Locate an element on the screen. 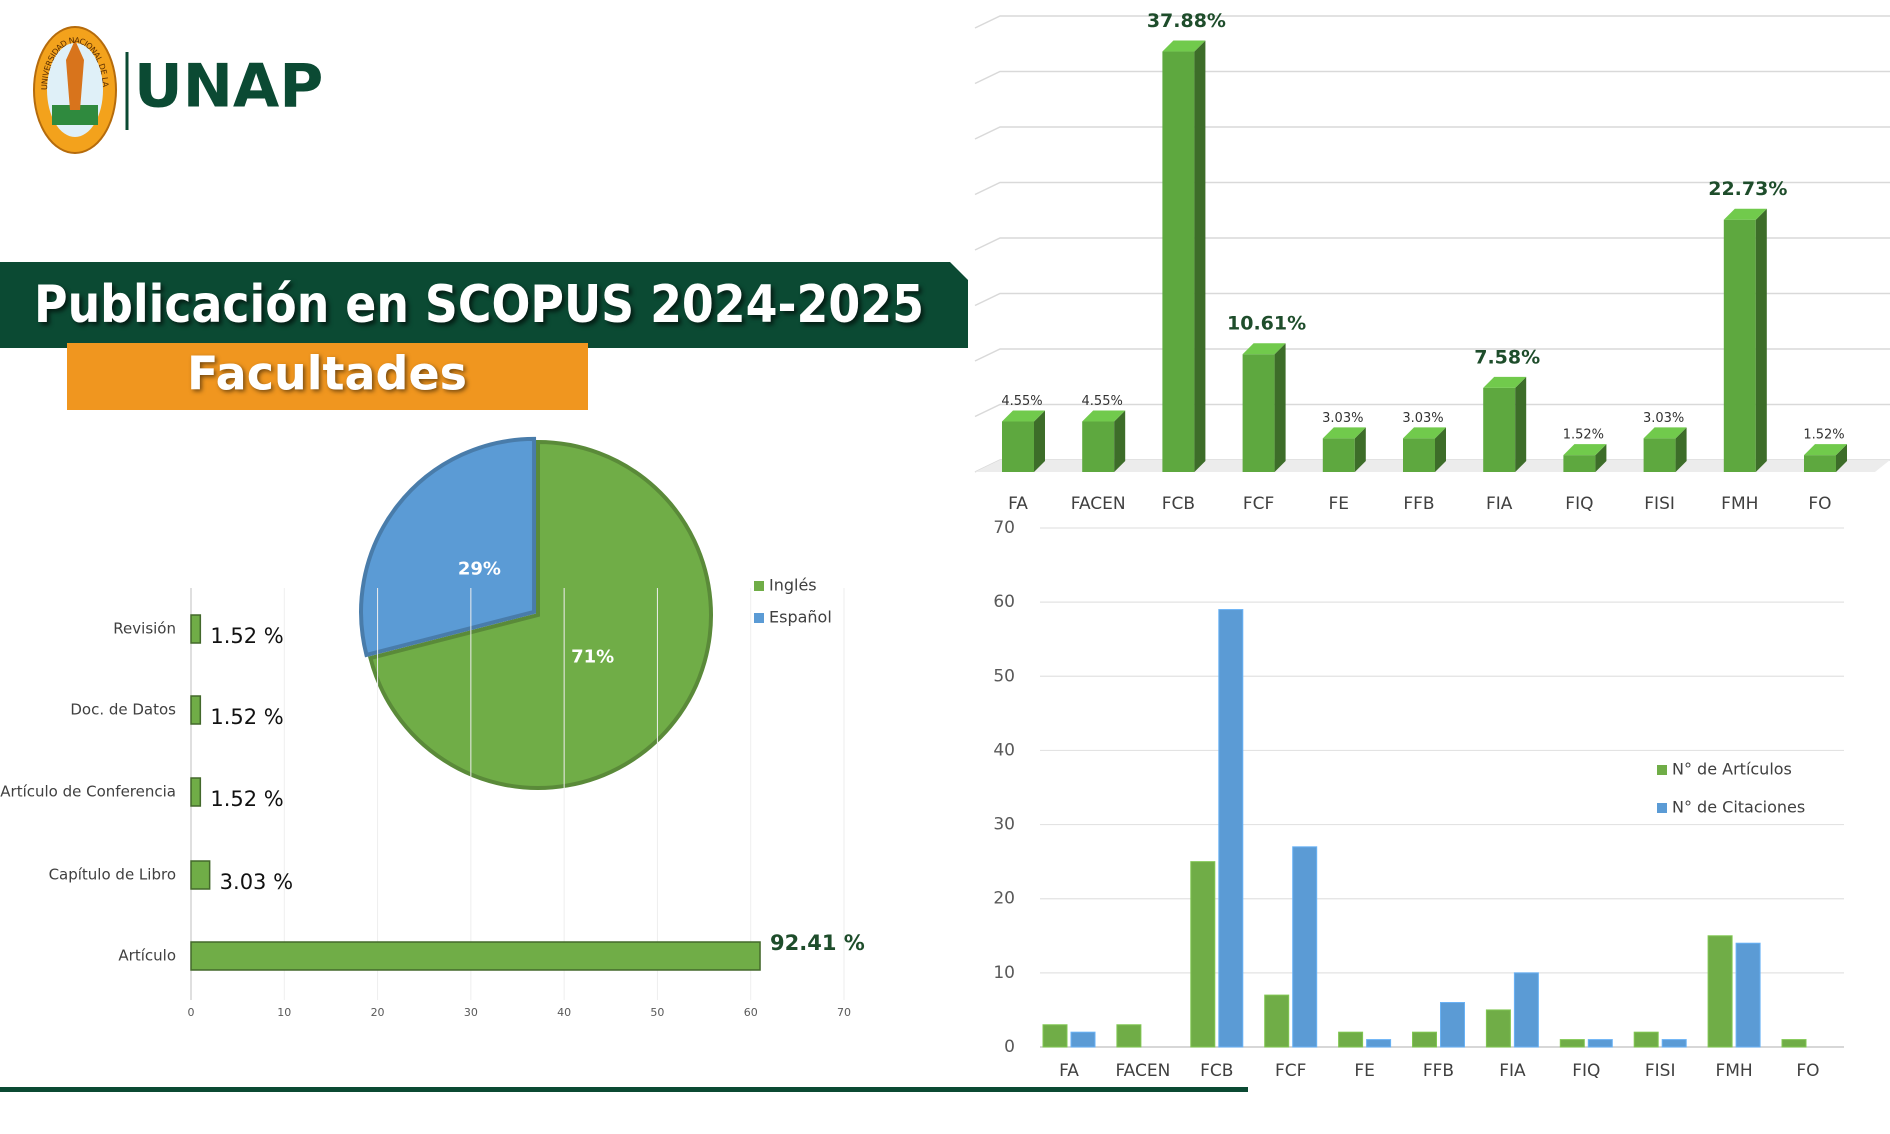 This screenshot has height=1134, width=1890. legend-label: Español is located at coordinates (800, 617).